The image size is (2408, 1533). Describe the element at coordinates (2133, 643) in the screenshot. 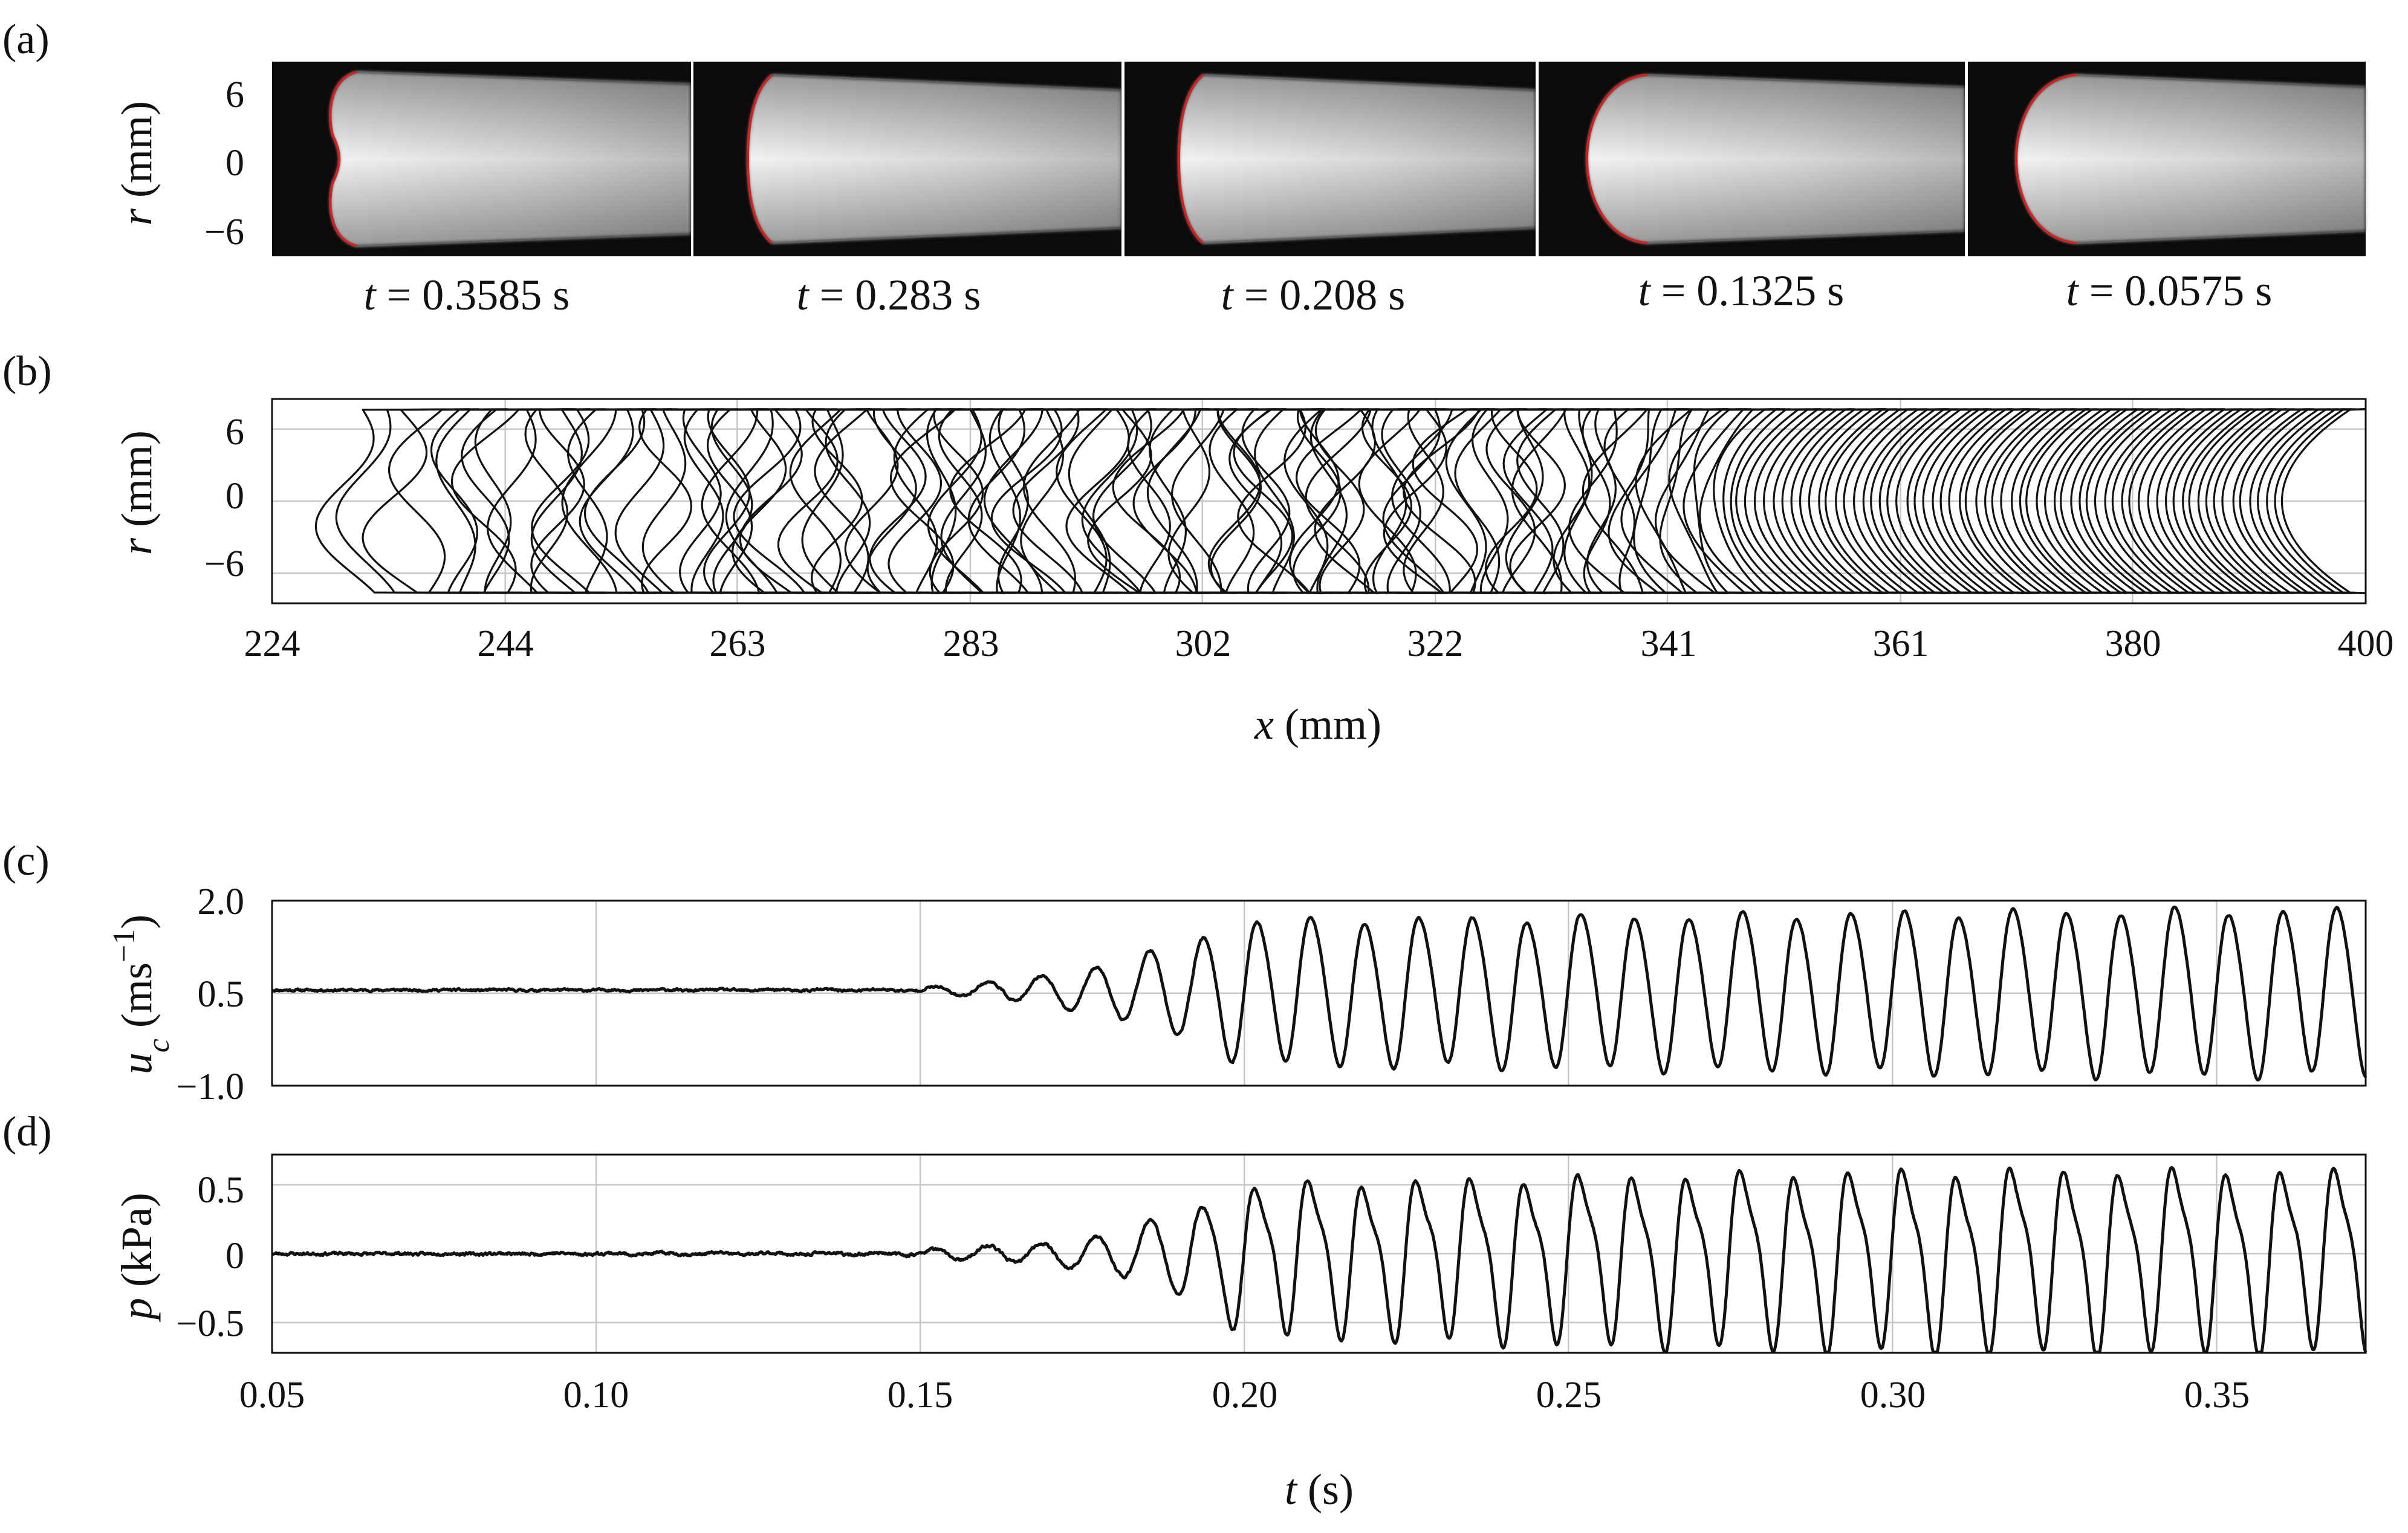

I see `panel-b-xtick: 380` at that location.